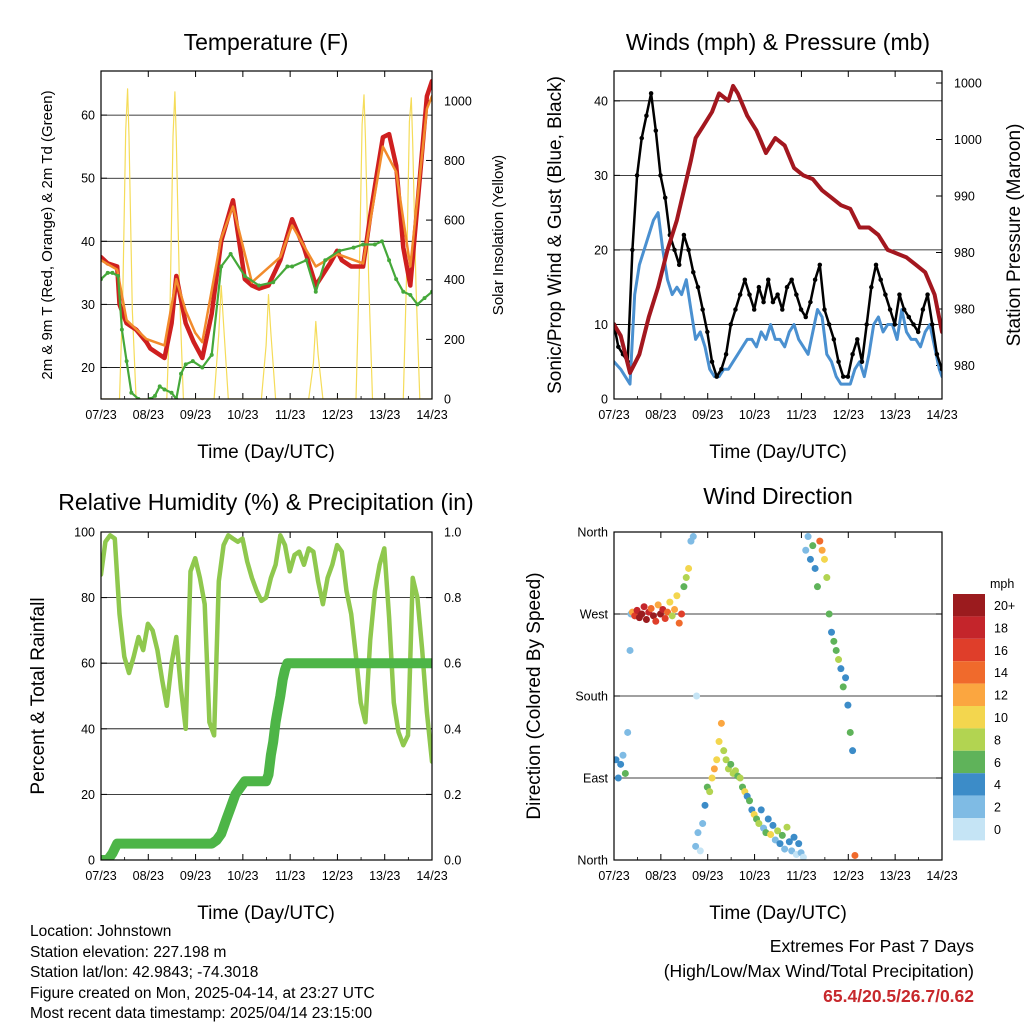 This screenshot has width=1024, height=1025. I want to click on y-tick-label: 80, so click(88, 598).